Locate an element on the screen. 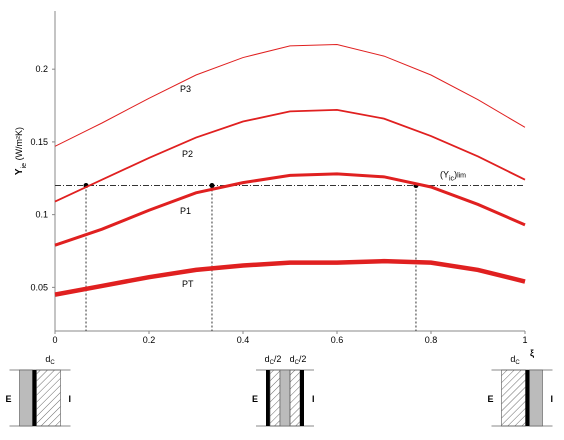 The height and width of the screenshot is (440, 564). x-tick-label: 0.8 is located at coordinates (431, 340).